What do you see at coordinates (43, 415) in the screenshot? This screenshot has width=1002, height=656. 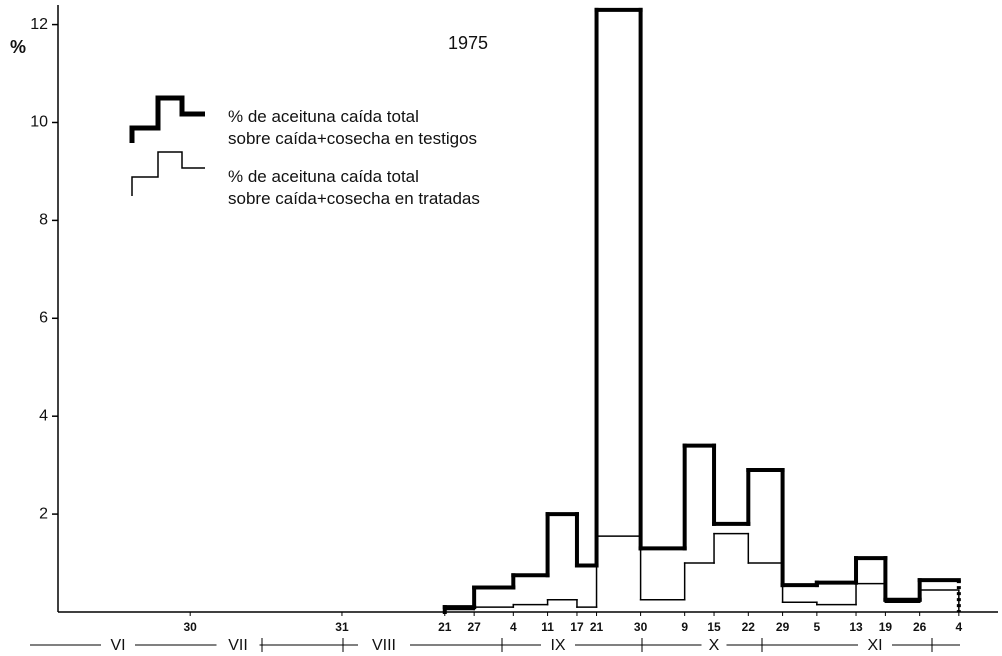 I see `y-tick-label: 4` at bounding box center [43, 415].